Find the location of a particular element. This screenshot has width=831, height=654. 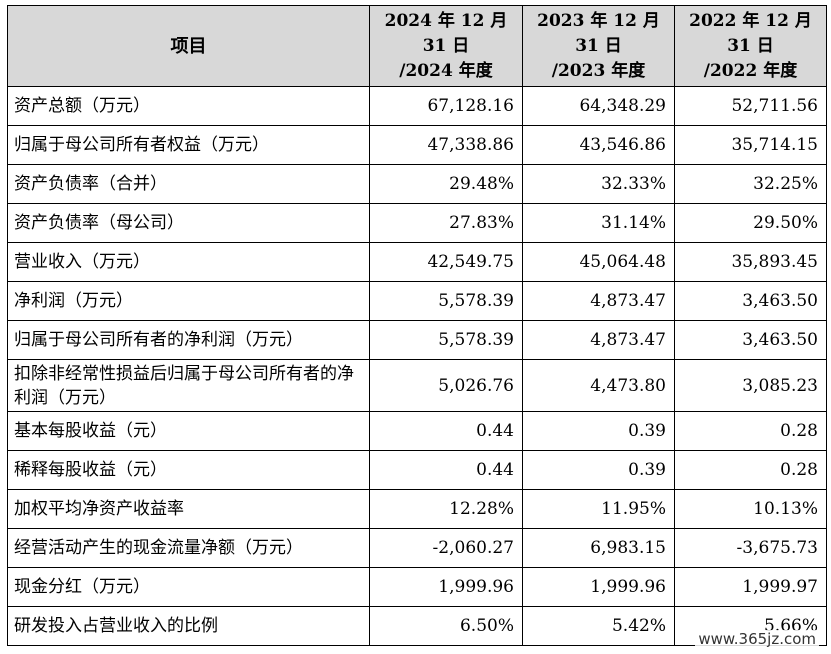

table-row: 资产总额（万元） 67,128.16 64,348.29 52,711.56 is located at coordinates (417, 106).